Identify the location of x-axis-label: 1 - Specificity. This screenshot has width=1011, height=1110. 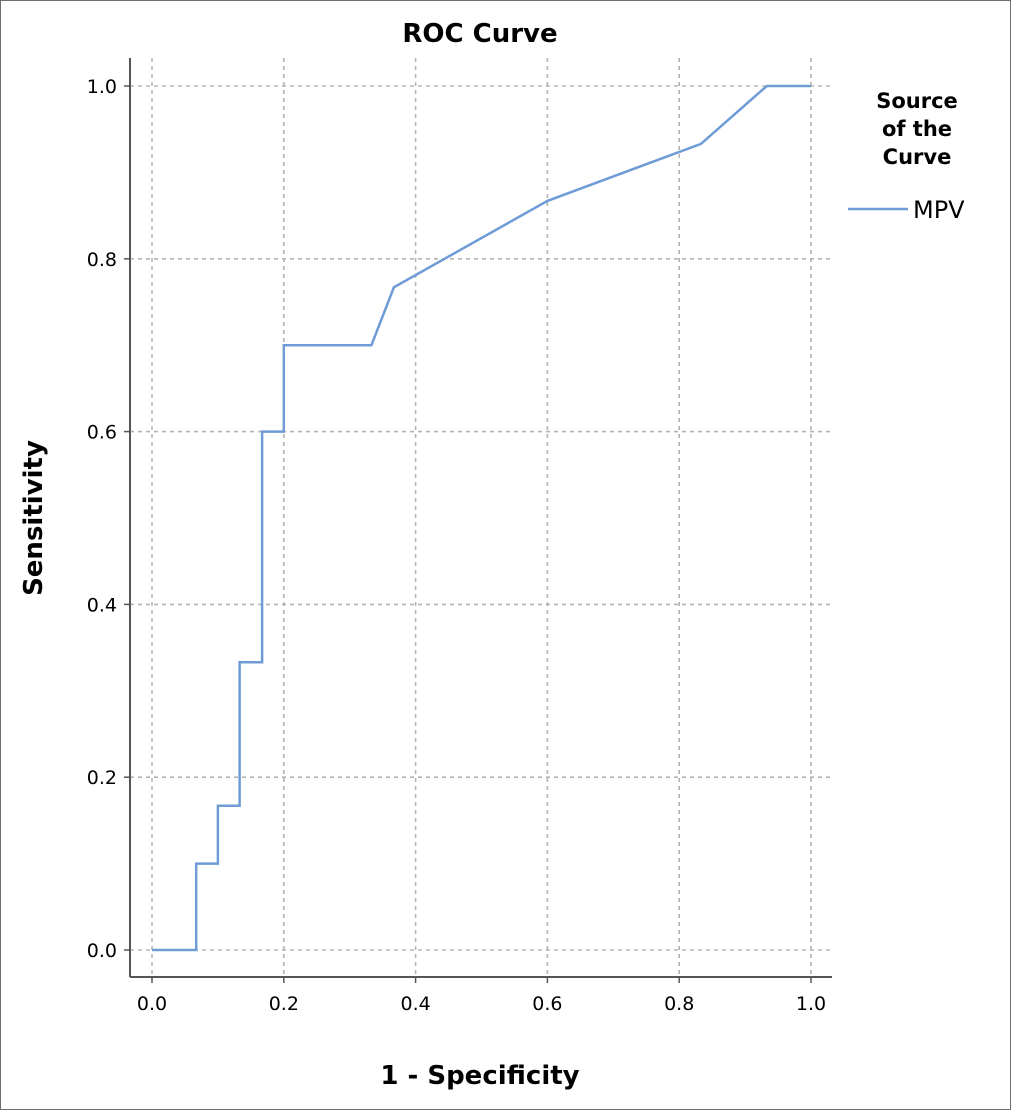
(479, 1076).